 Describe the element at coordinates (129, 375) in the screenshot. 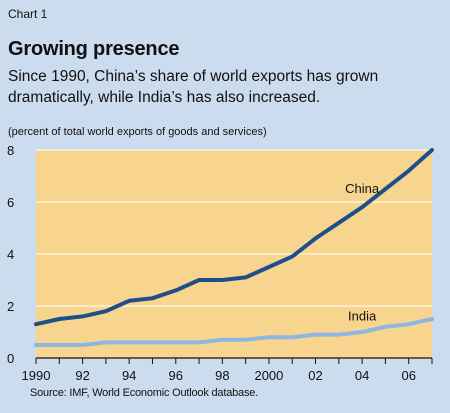

I see `x-tick-label: 94` at that location.